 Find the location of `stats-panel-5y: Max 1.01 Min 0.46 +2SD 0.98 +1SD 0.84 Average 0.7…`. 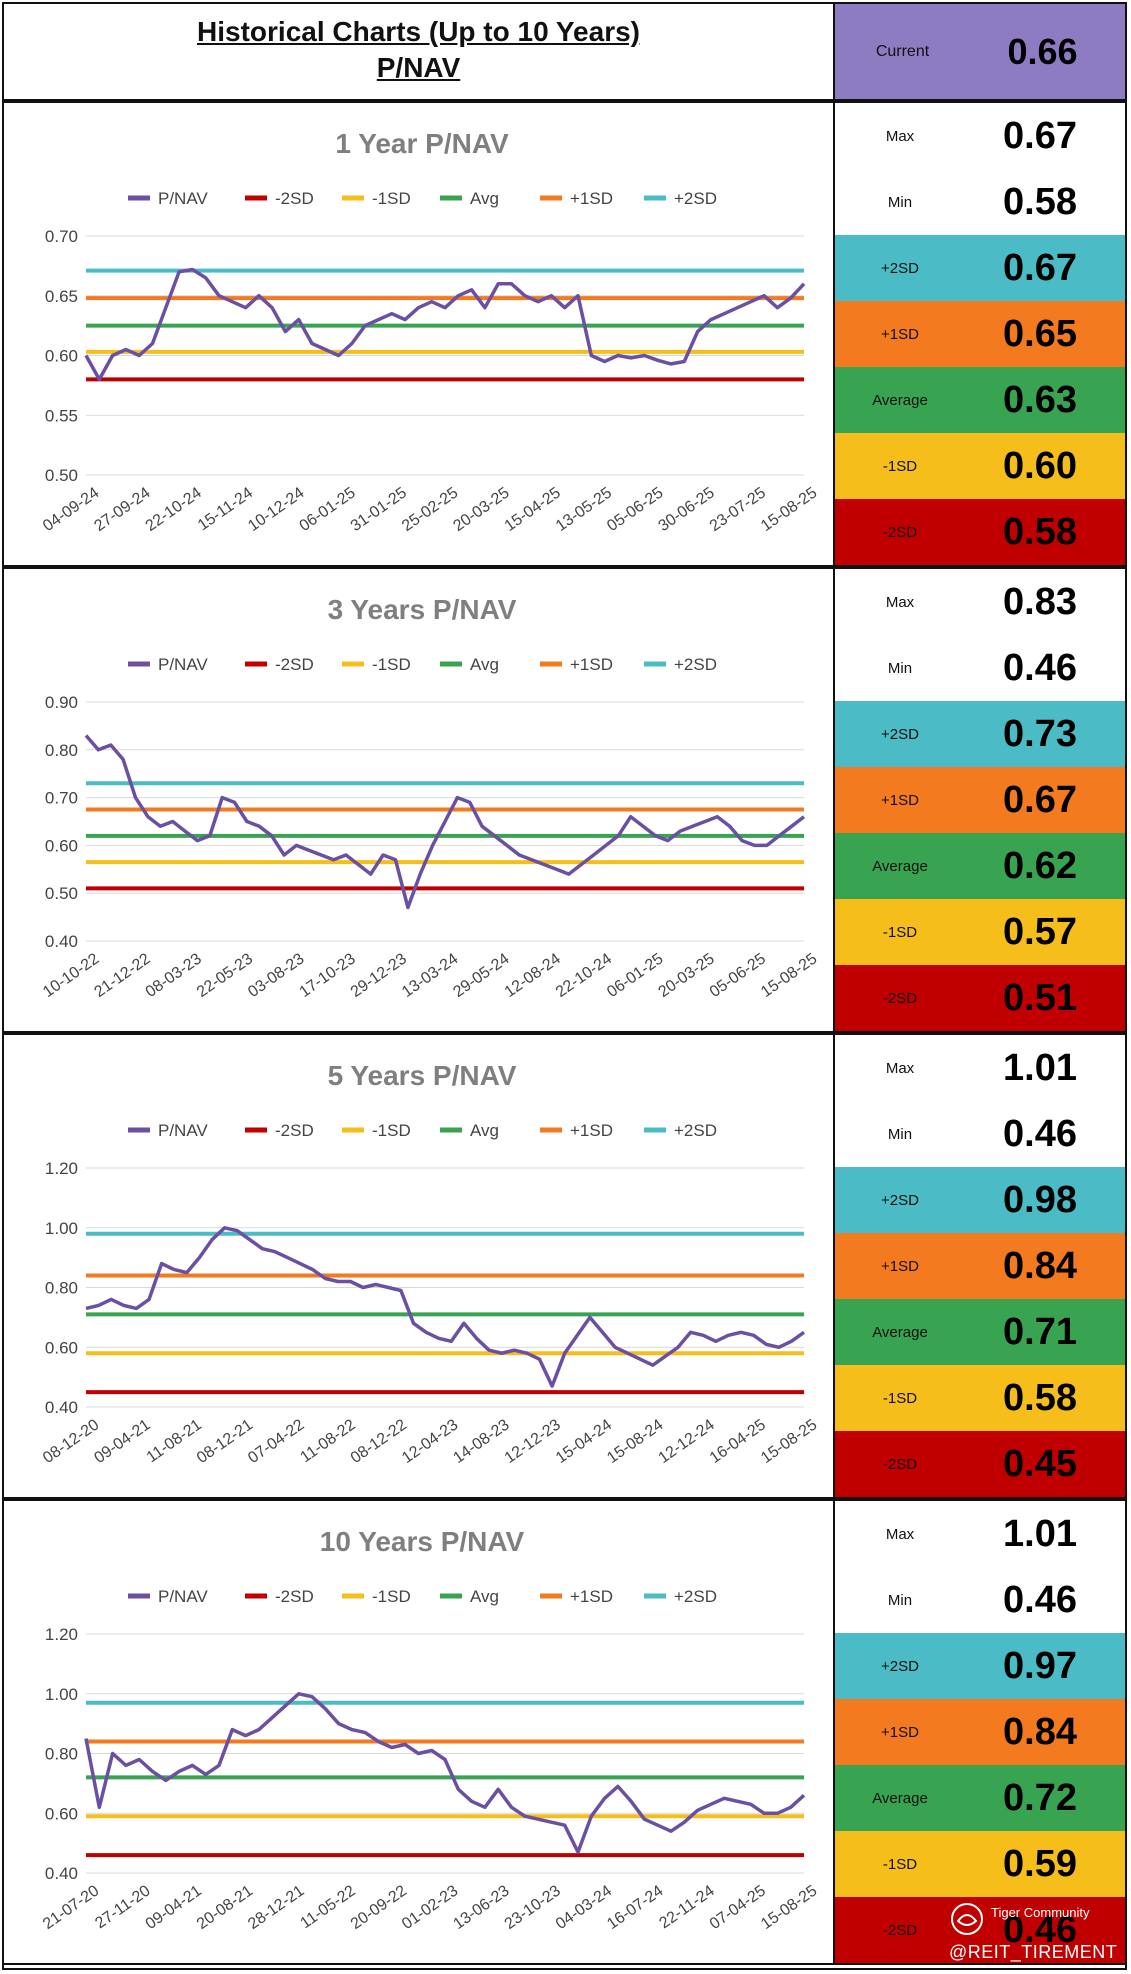

stats-panel-5y: Max 1.01 Min 0.46 +2SD 0.98 +1SD 0.84 Average 0.7… is located at coordinates (980, 1266).